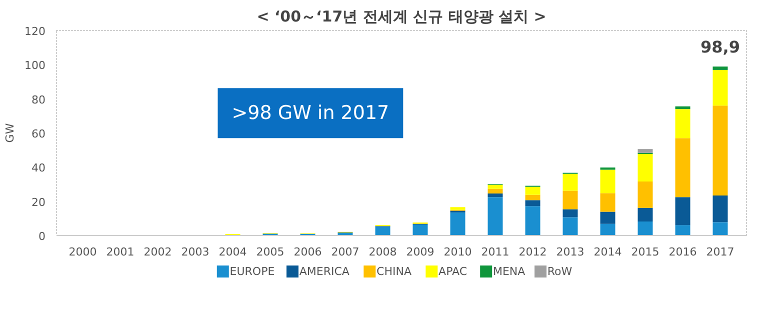 Image resolution: width=784 pixels, height=328 pixels. I want to click on x-tick-label: 2013, so click(570, 252).